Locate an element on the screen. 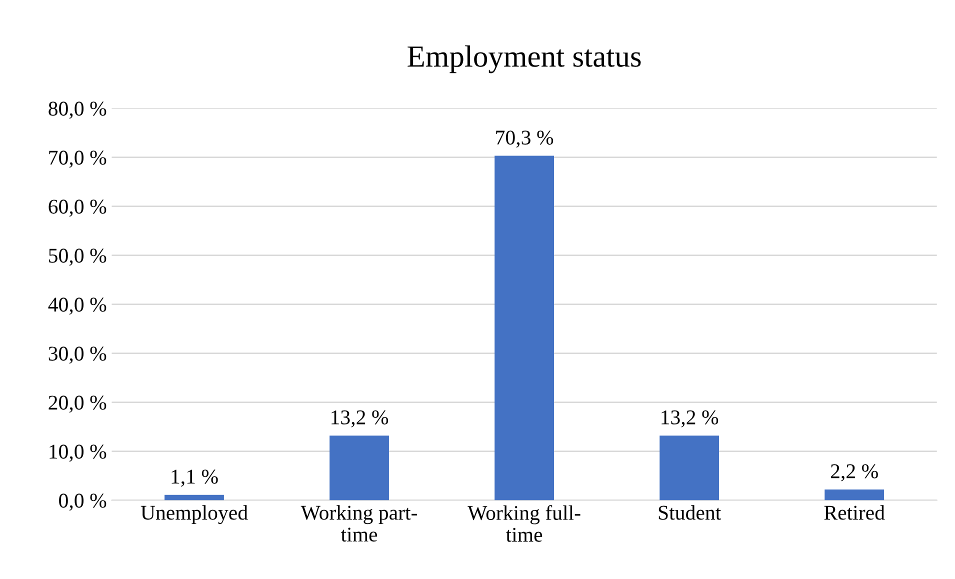 This screenshot has height=579, width=955. x-tick-label: Working part-time is located at coordinates (358, 523).